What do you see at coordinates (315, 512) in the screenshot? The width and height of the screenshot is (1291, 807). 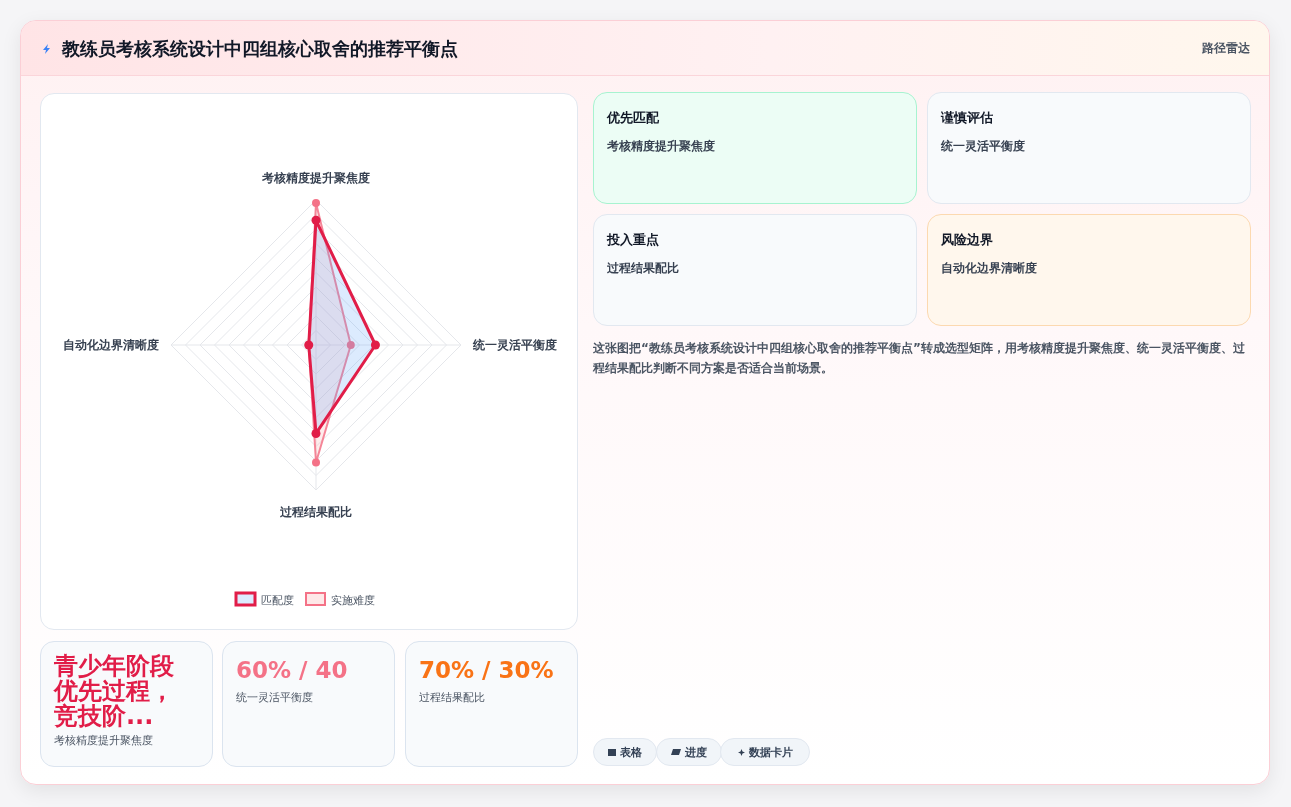 I see `spoke-label: 过程结果配比` at bounding box center [315, 512].